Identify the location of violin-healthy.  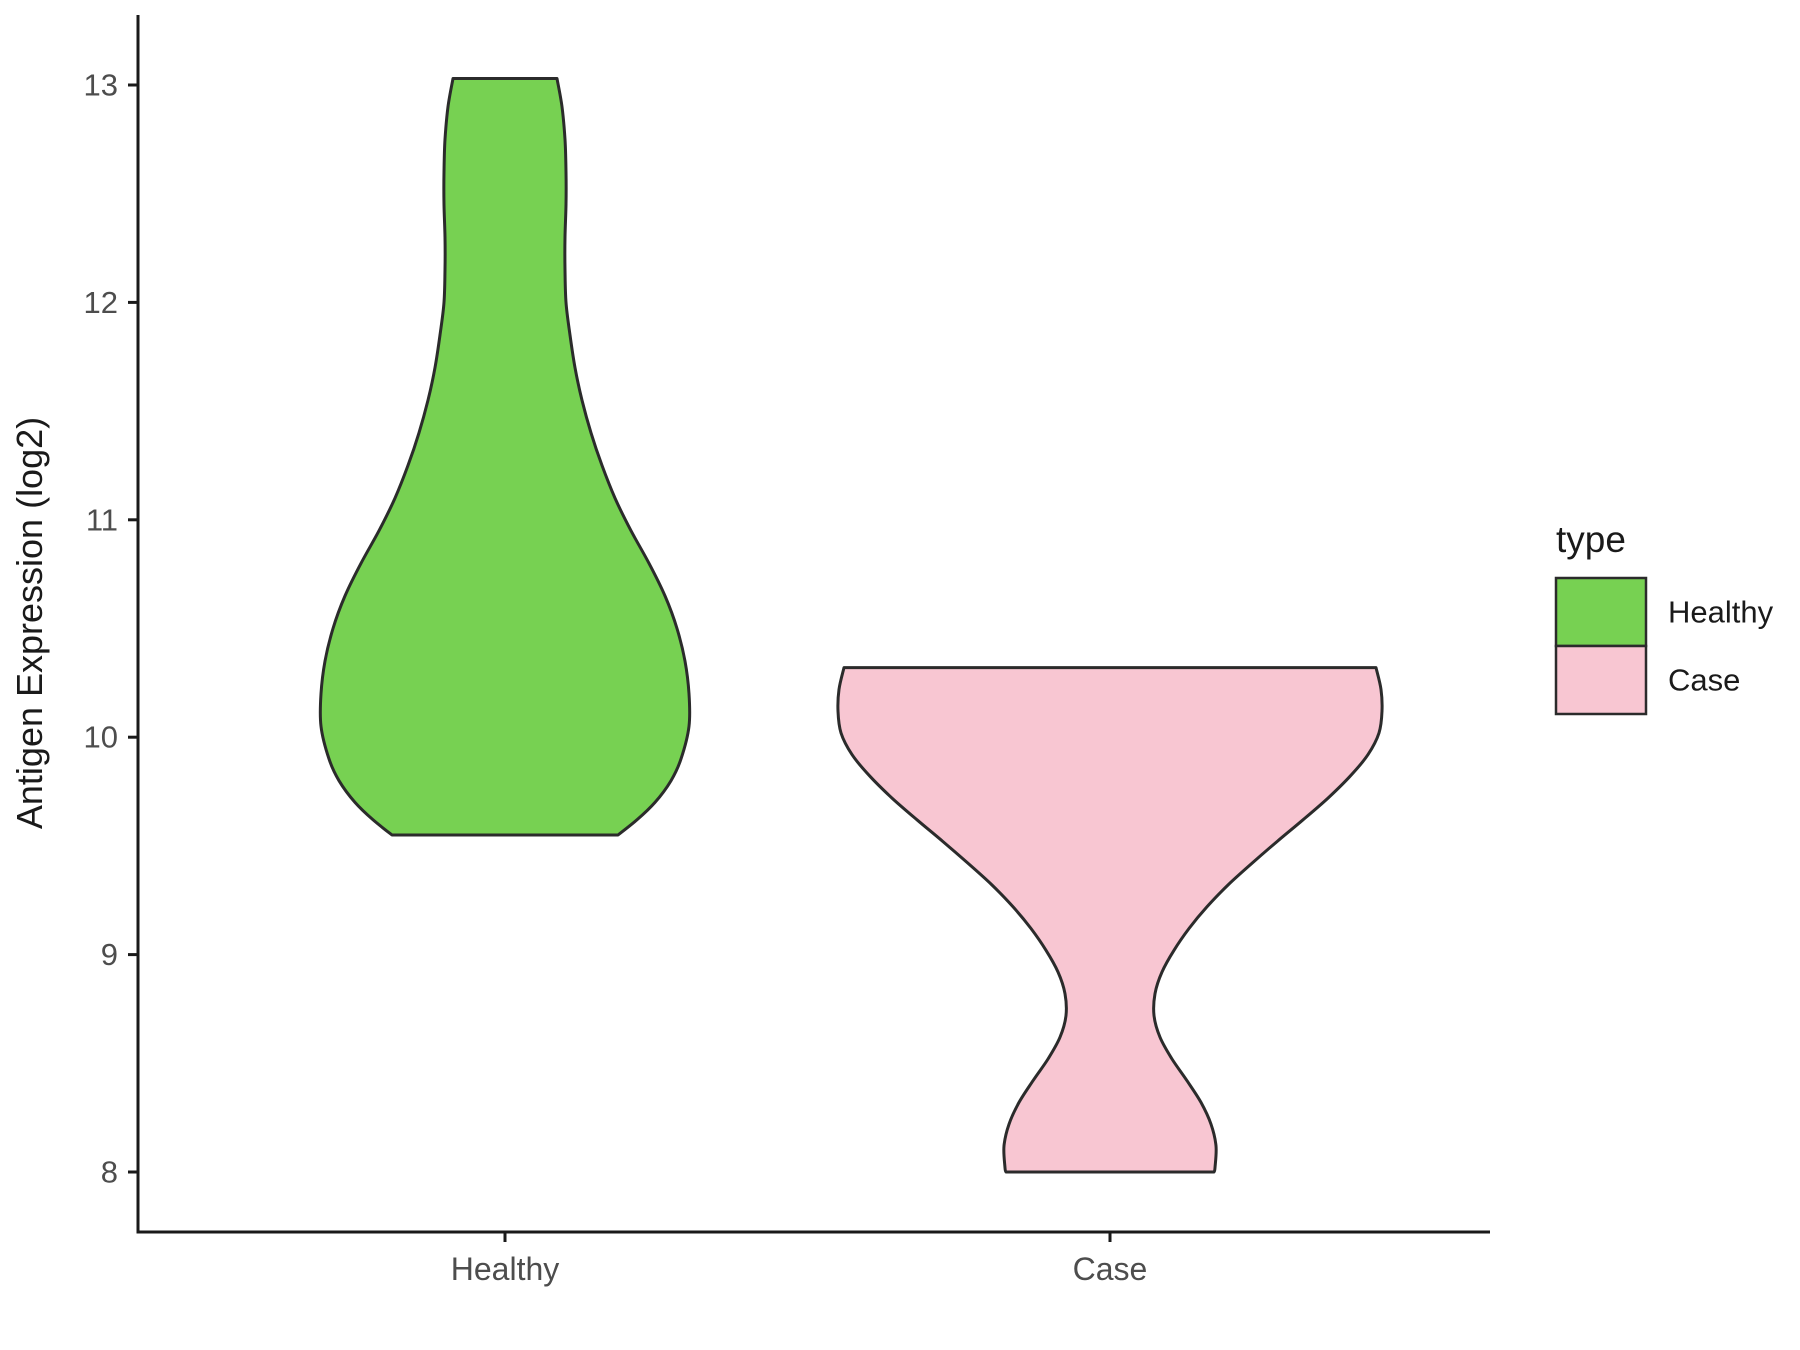
(505, 457).